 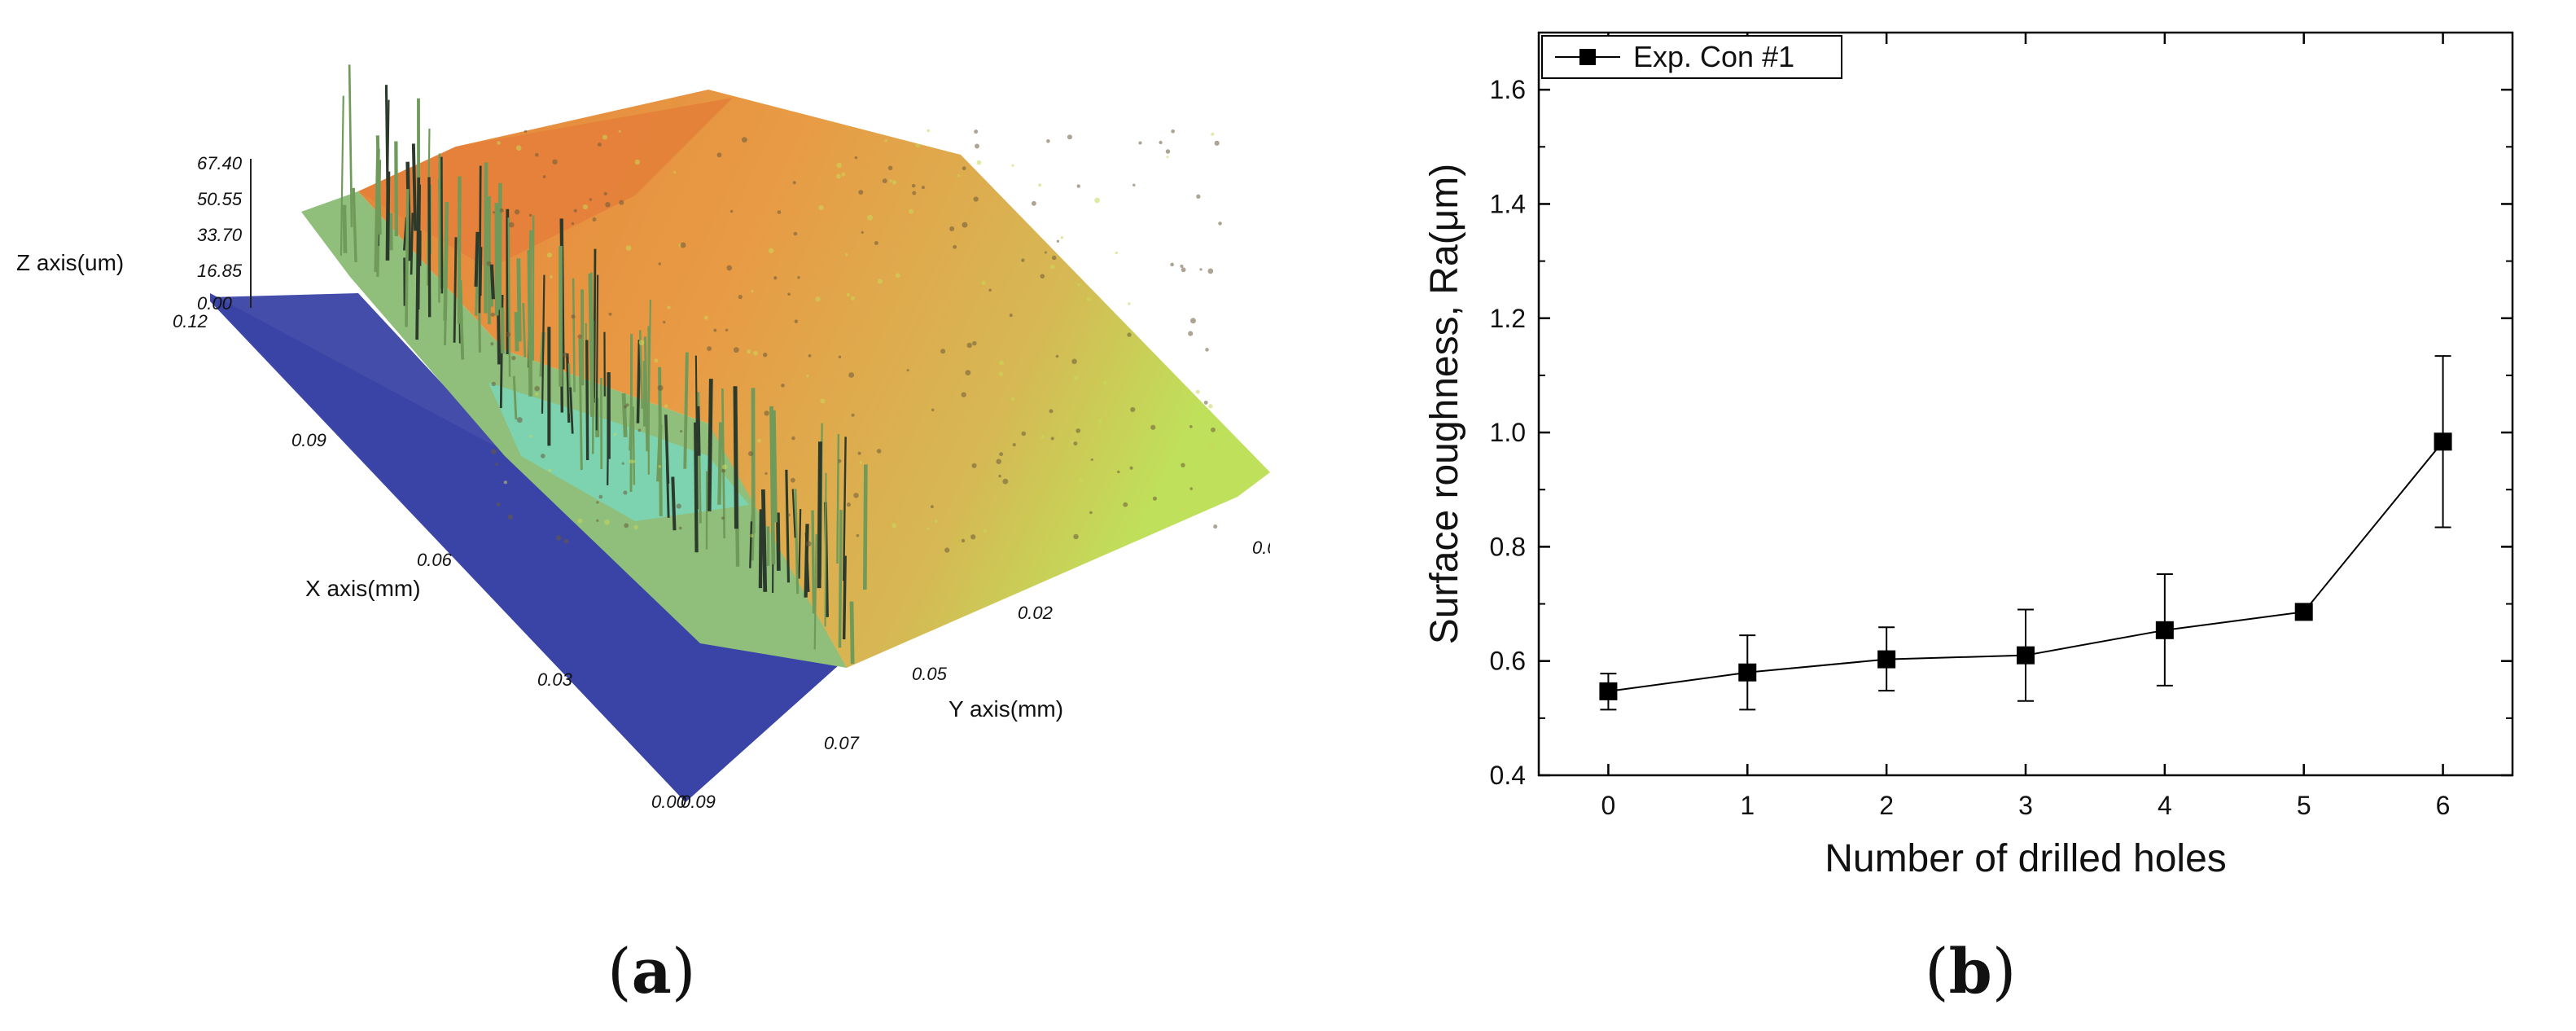 I want to click on x-tick-label-2: 2, so click(x=1886, y=805).